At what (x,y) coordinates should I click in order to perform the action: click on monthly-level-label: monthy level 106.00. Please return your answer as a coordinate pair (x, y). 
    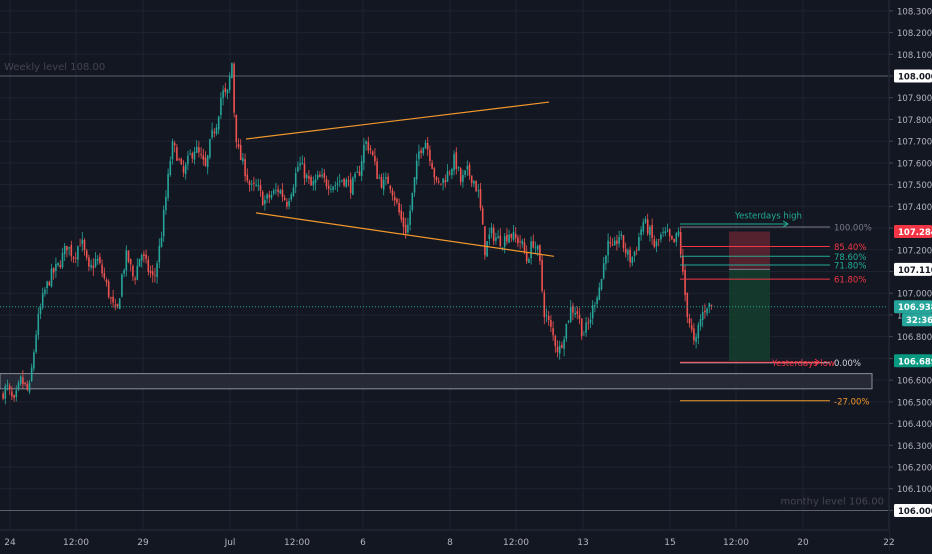
    Looking at the image, I should click on (832, 501).